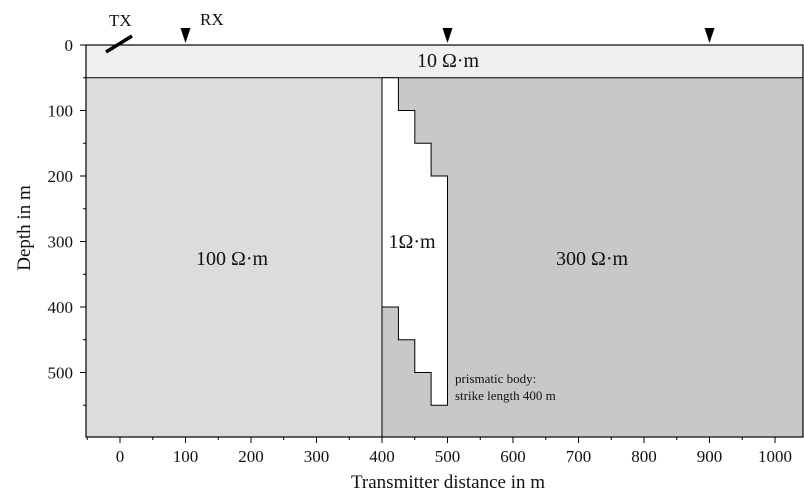 The width and height of the screenshot is (804, 497). I want to click on body-note-line1: prismatic body:, so click(495, 378).